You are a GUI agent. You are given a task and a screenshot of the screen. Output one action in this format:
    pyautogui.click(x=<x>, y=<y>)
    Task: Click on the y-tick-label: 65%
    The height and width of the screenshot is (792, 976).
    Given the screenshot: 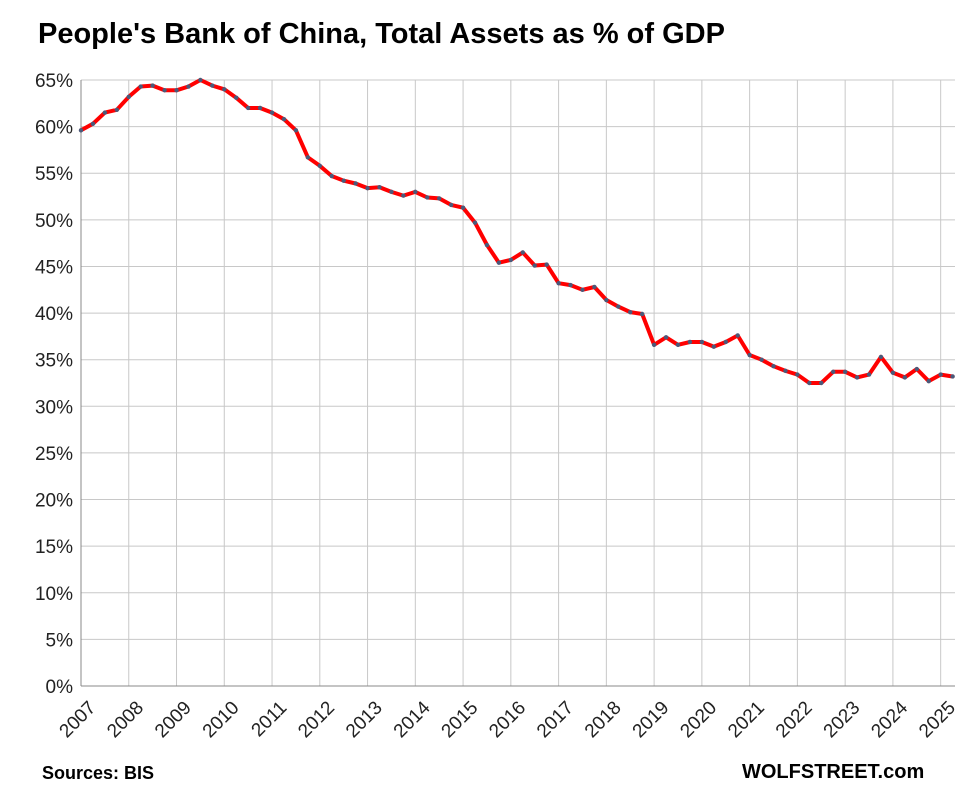 What is the action you would take?
    pyautogui.click(x=54, y=81)
    